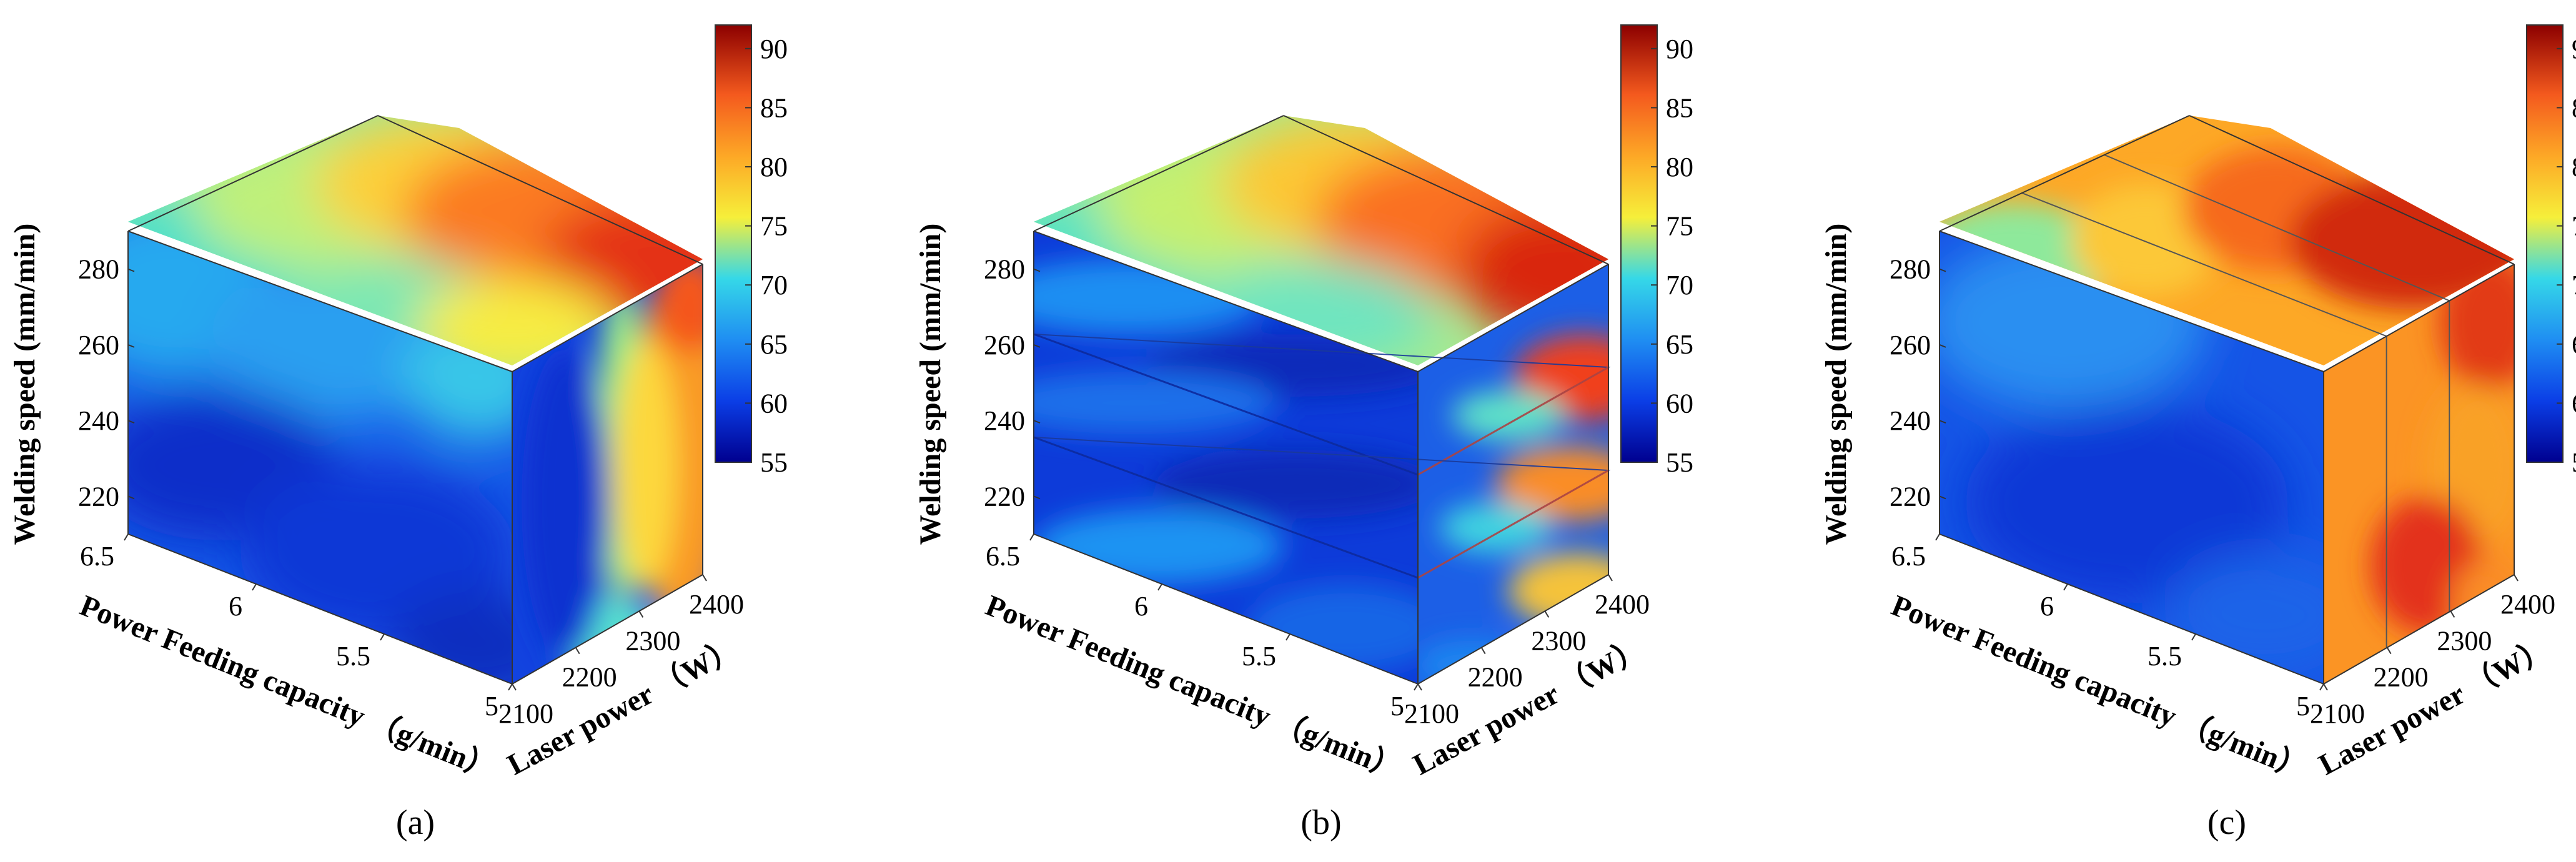  What do you see at coordinates (1639, 244) in the screenshot?
I see `colorbar-gradient` at bounding box center [1639, 244].